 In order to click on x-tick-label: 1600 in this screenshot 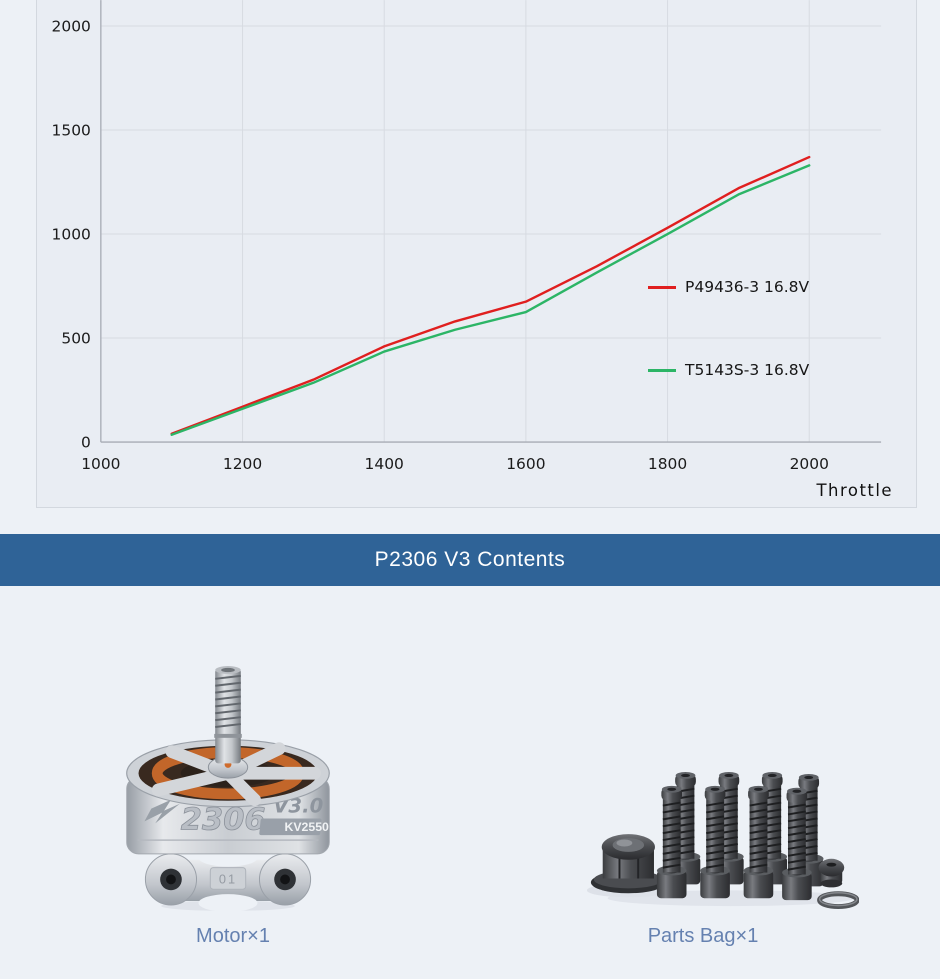, I will do `click(525, 464)`.